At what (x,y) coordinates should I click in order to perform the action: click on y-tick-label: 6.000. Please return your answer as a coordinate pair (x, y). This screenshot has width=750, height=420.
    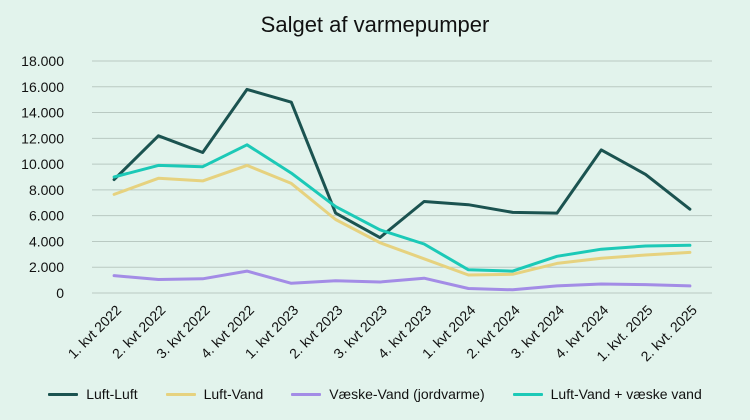
    Looking at the image, I should click on (46, 216).